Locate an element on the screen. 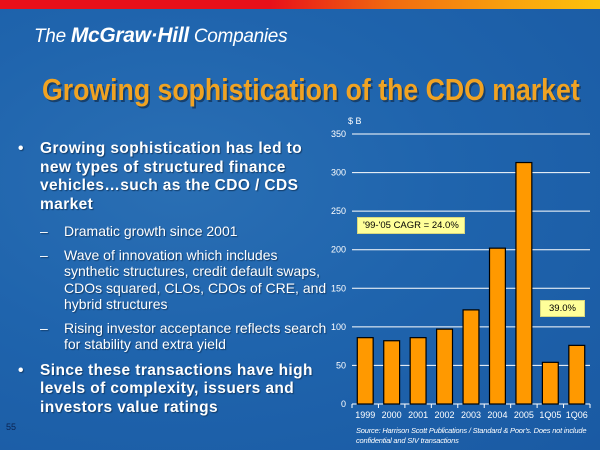 This screenshot has height=450, width=600. y-tick-label: 0 is located at coordinates (343, 404).